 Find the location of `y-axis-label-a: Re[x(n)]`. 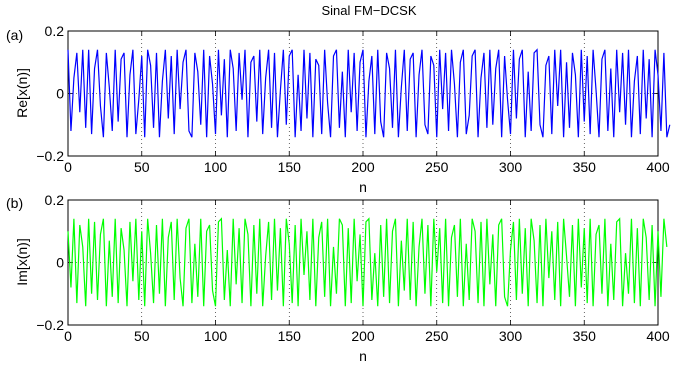

y-axis-label-a: Re[x(n)] is located at coordinates (22, 93).